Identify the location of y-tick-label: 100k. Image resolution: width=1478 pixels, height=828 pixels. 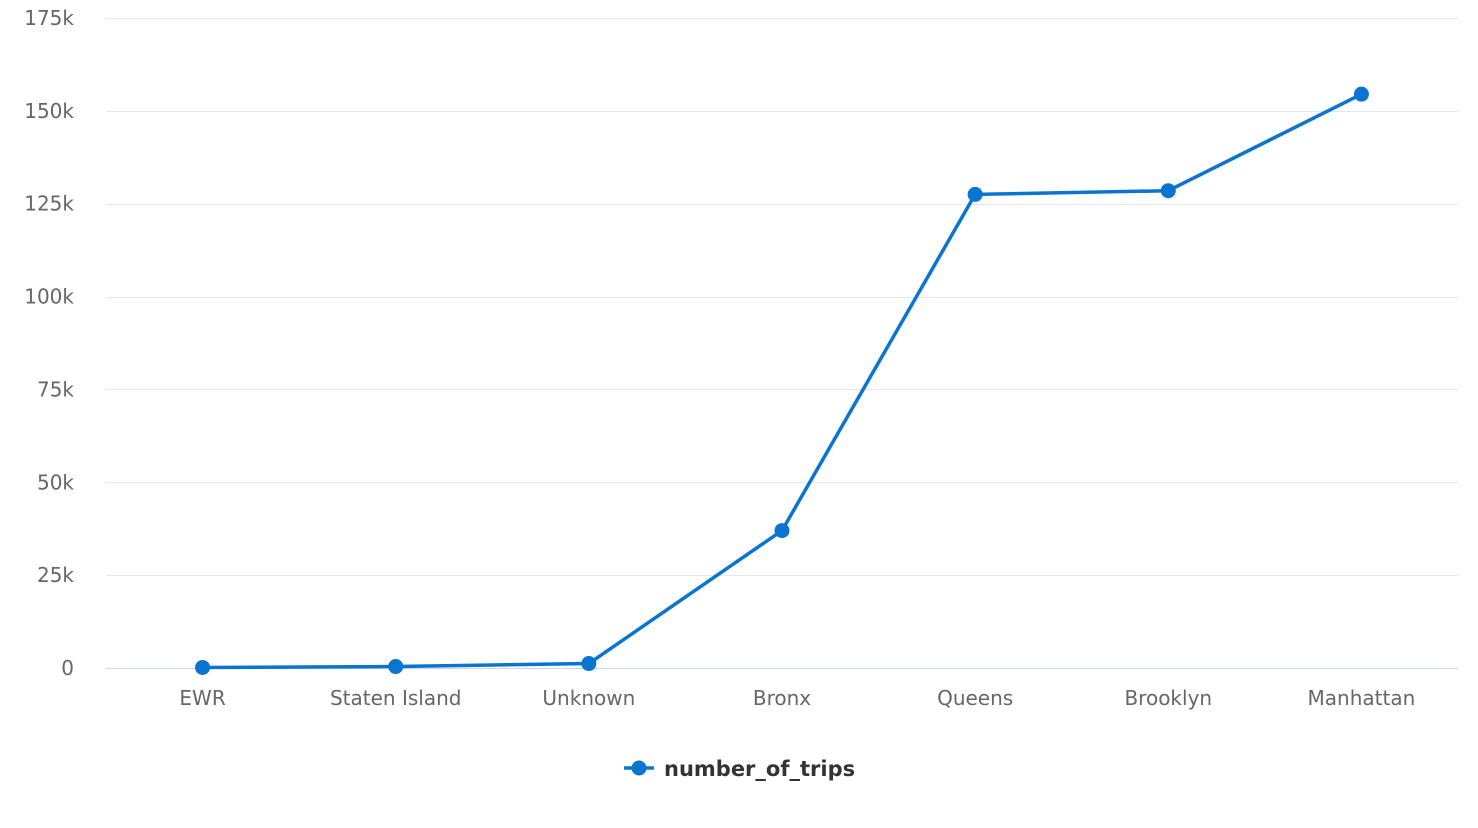
(49, 297).